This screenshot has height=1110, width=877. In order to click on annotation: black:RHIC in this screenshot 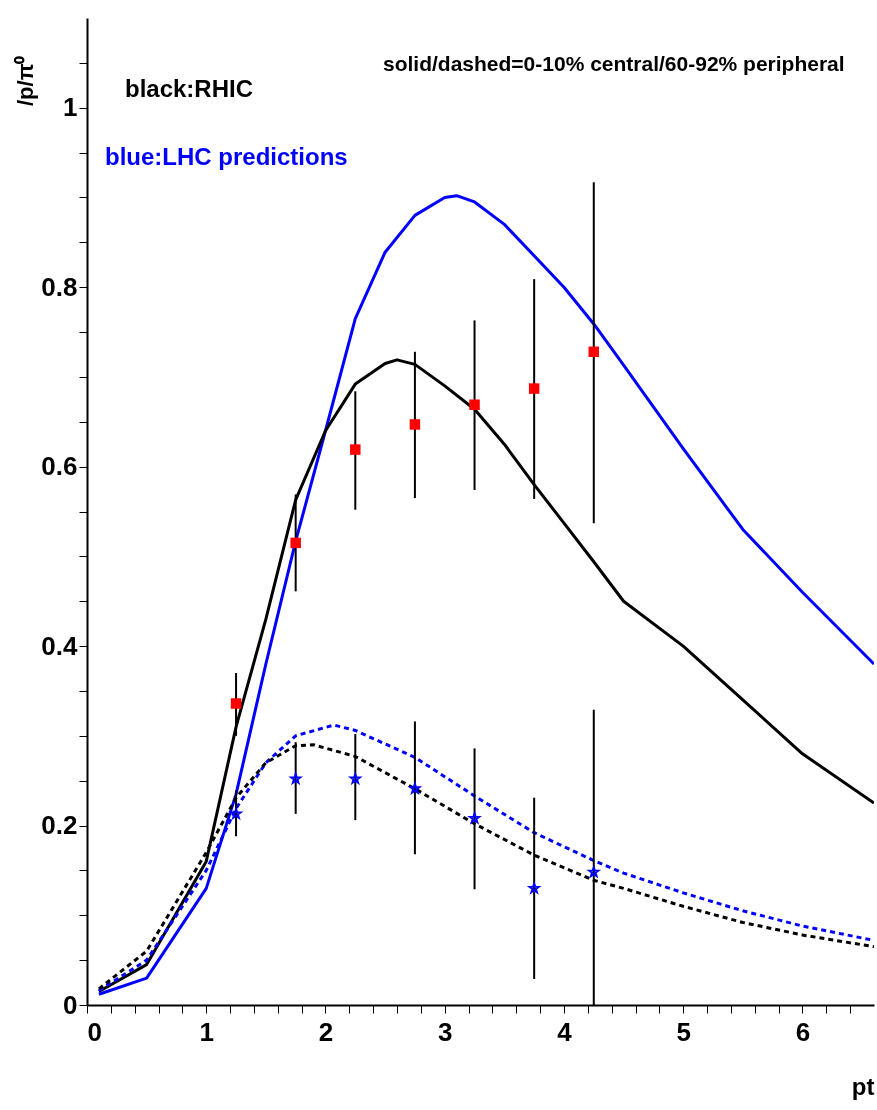, I will do `click(189, 88)`.